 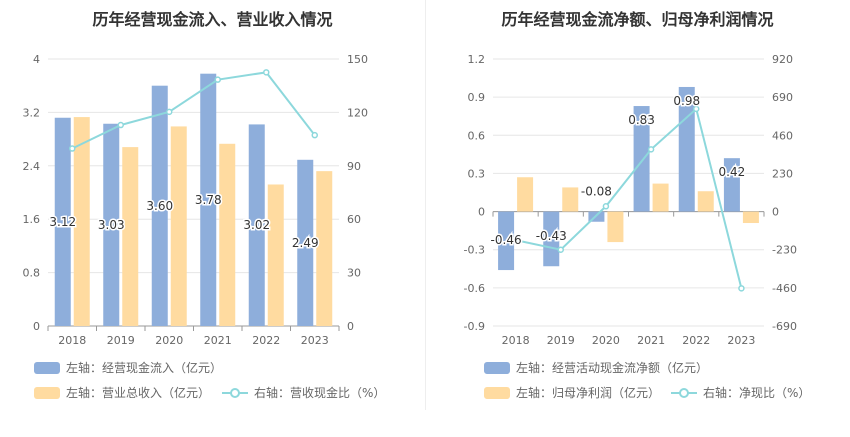 I want to click on y-right-tick-label: 90, so click(x=354, y=166).